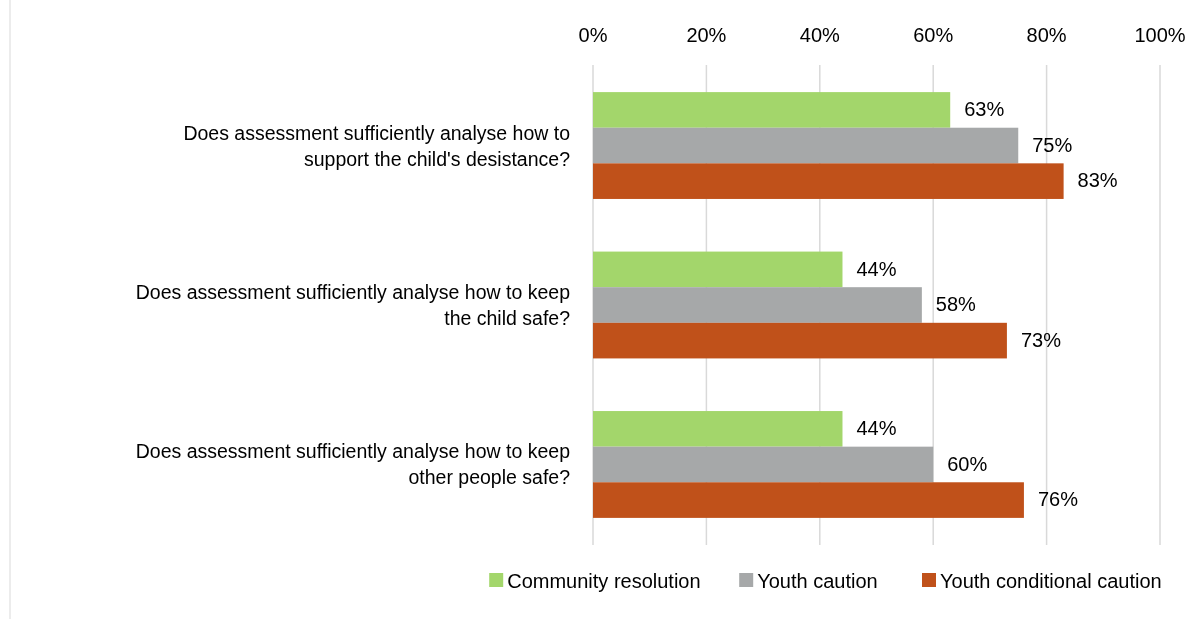 This screenshot has height=619, width=1200. What do you see at coordinates (1097, 180) in the screenshot?
I see `data-label: 83%` at bounding box center [1097, 180].